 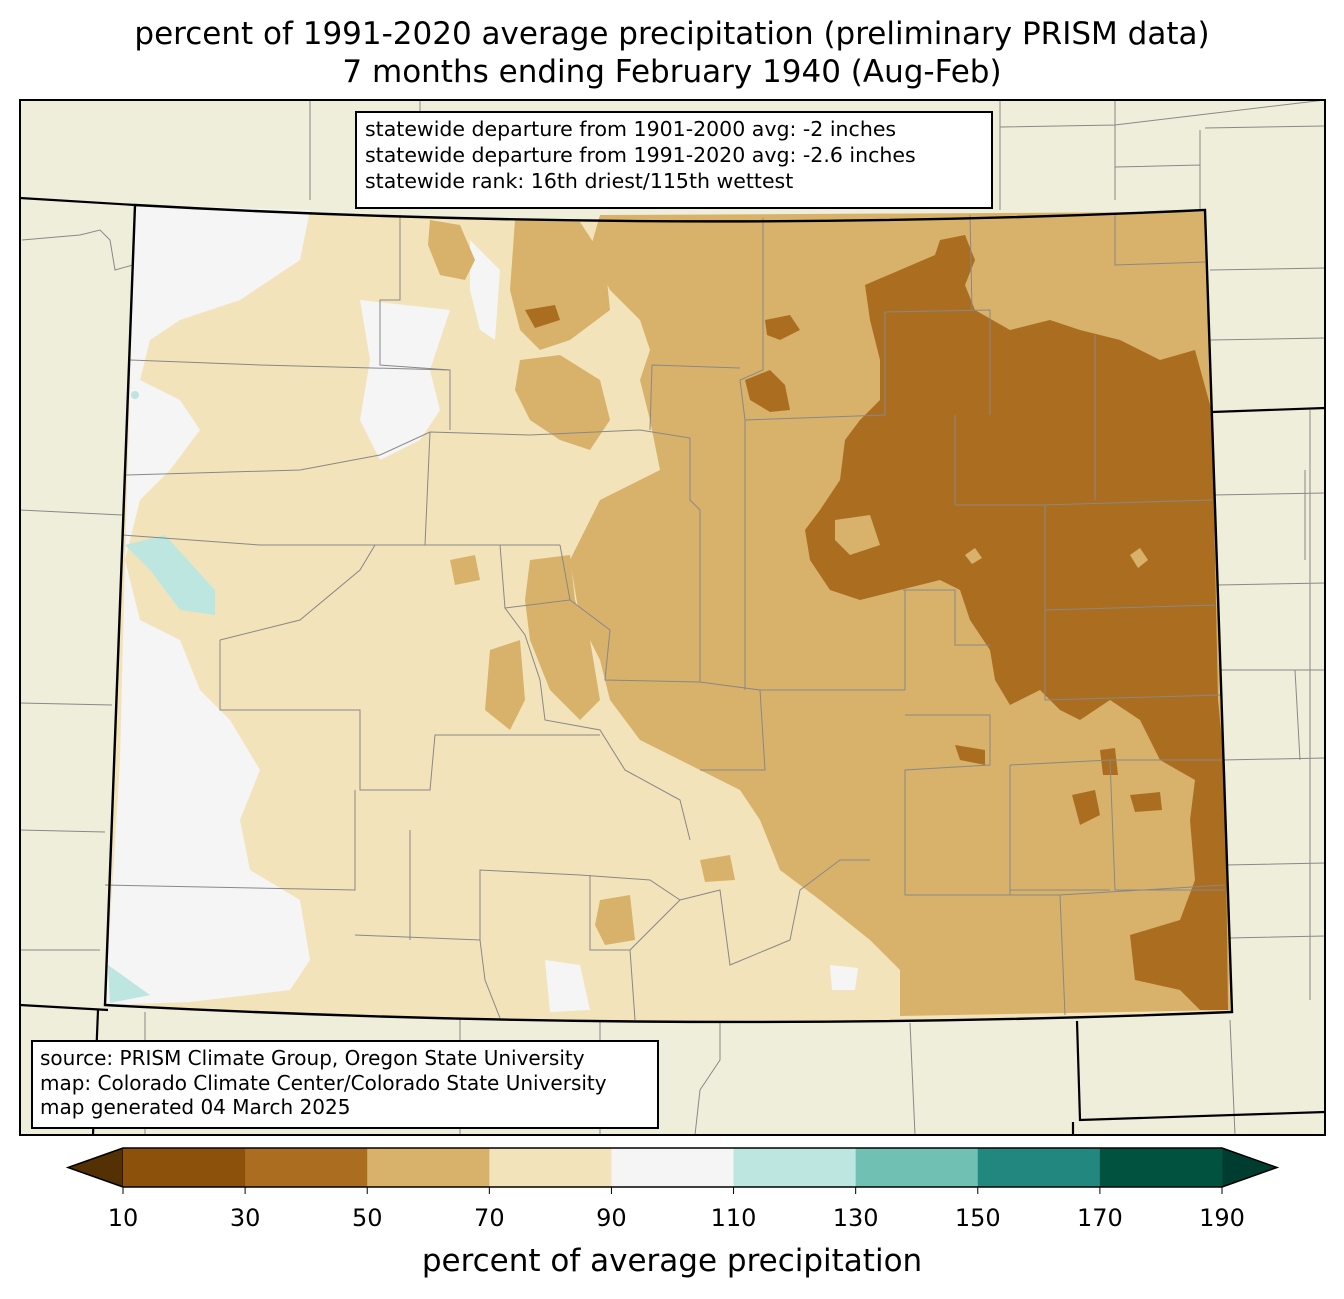 What do you see at coordinates (485, 290) in the screenshot?
I see `region-90-110-north` at bounding box center [485, 290].